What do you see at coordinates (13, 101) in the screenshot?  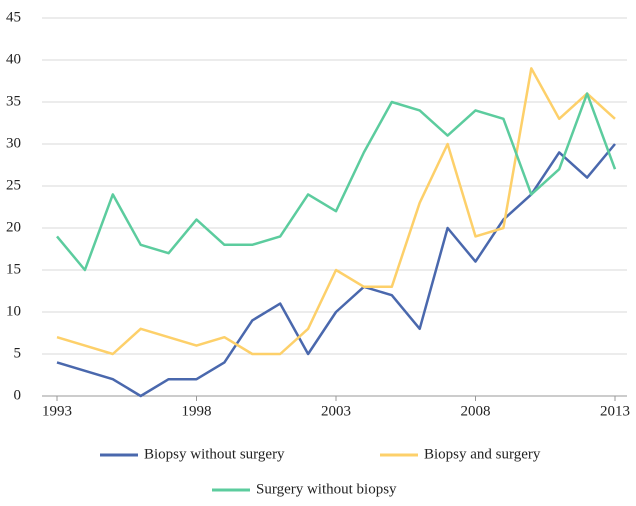 I see `y-tick-label: 35` at bounding box center [13, 101].